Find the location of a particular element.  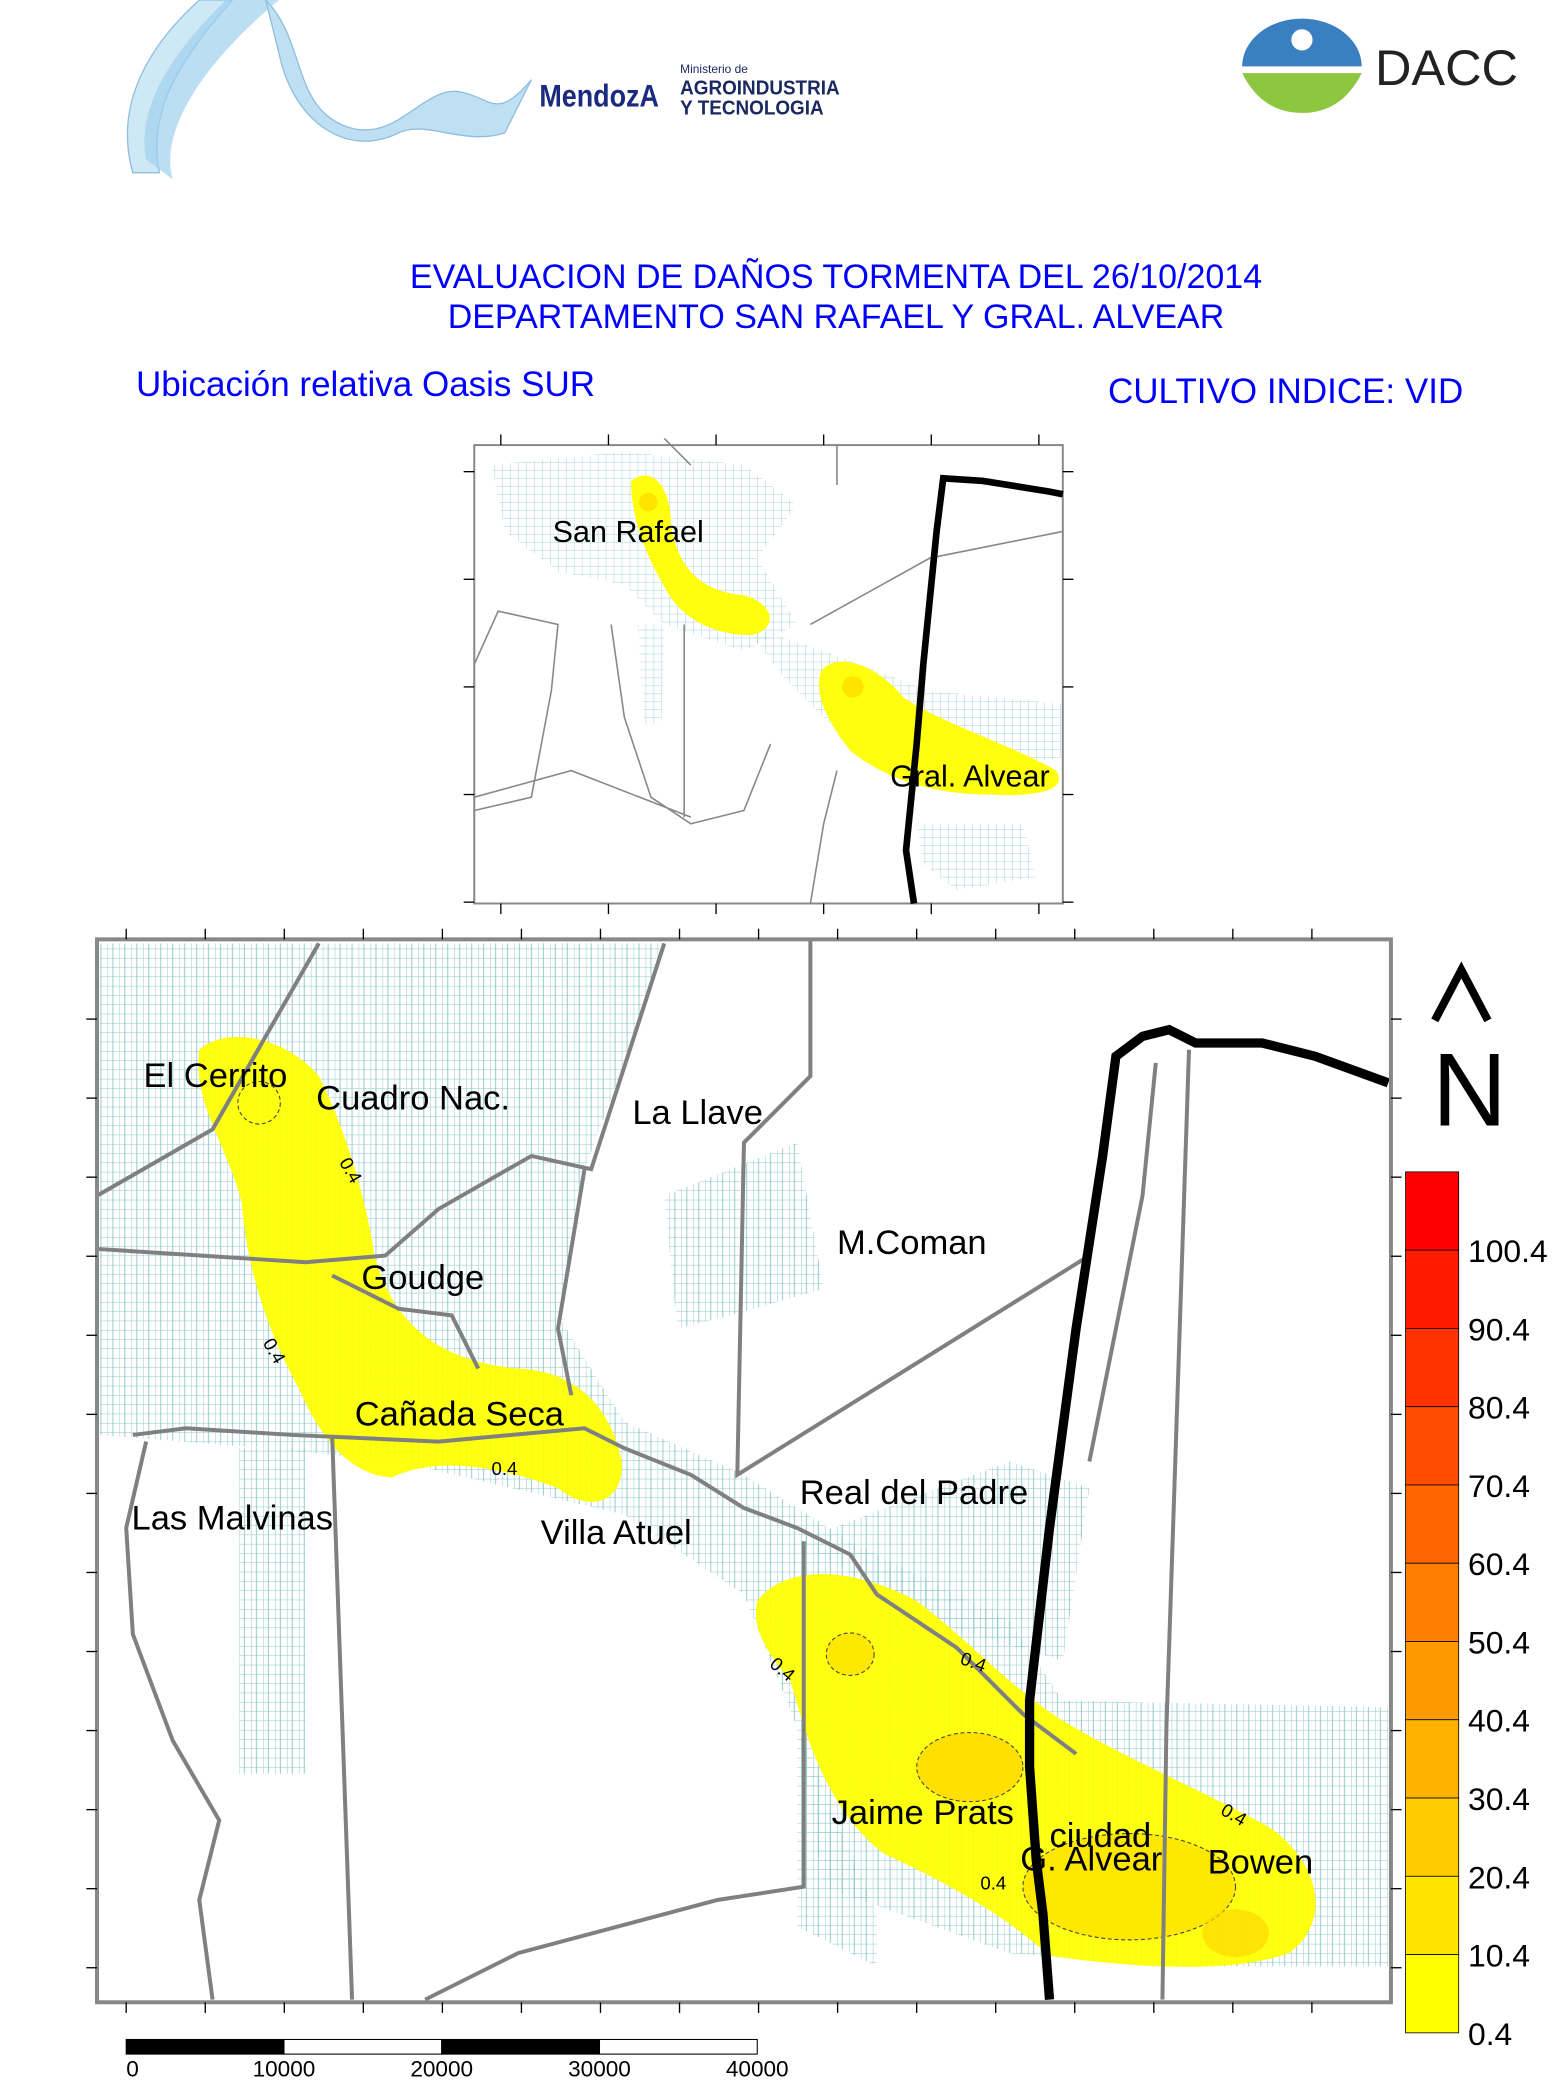

legend-label: 20.4 is located at coordinates (1499, 1877).